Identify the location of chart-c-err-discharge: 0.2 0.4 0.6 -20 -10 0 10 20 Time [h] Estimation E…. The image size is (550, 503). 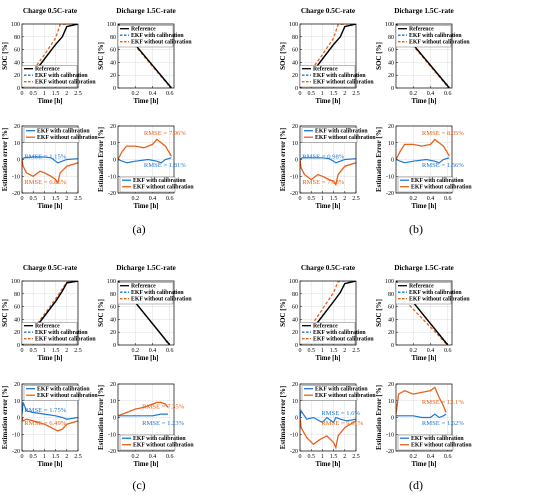
(145, 425).